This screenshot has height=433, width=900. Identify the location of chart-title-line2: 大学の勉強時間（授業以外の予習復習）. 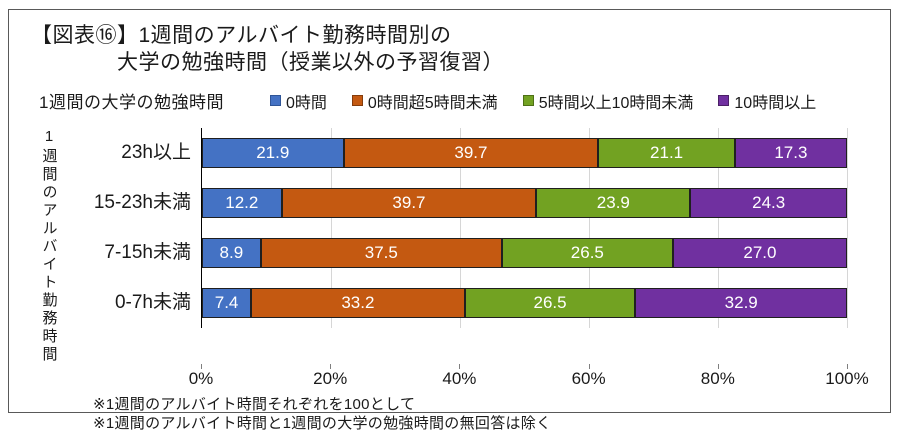
(310, 62).